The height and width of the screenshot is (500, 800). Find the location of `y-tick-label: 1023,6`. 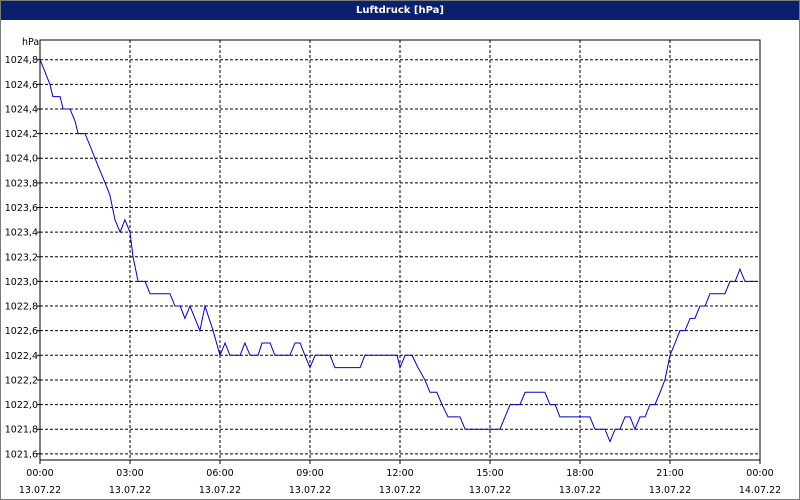

y-tick-label: 1023,6 is located at coordinates (21, 208).